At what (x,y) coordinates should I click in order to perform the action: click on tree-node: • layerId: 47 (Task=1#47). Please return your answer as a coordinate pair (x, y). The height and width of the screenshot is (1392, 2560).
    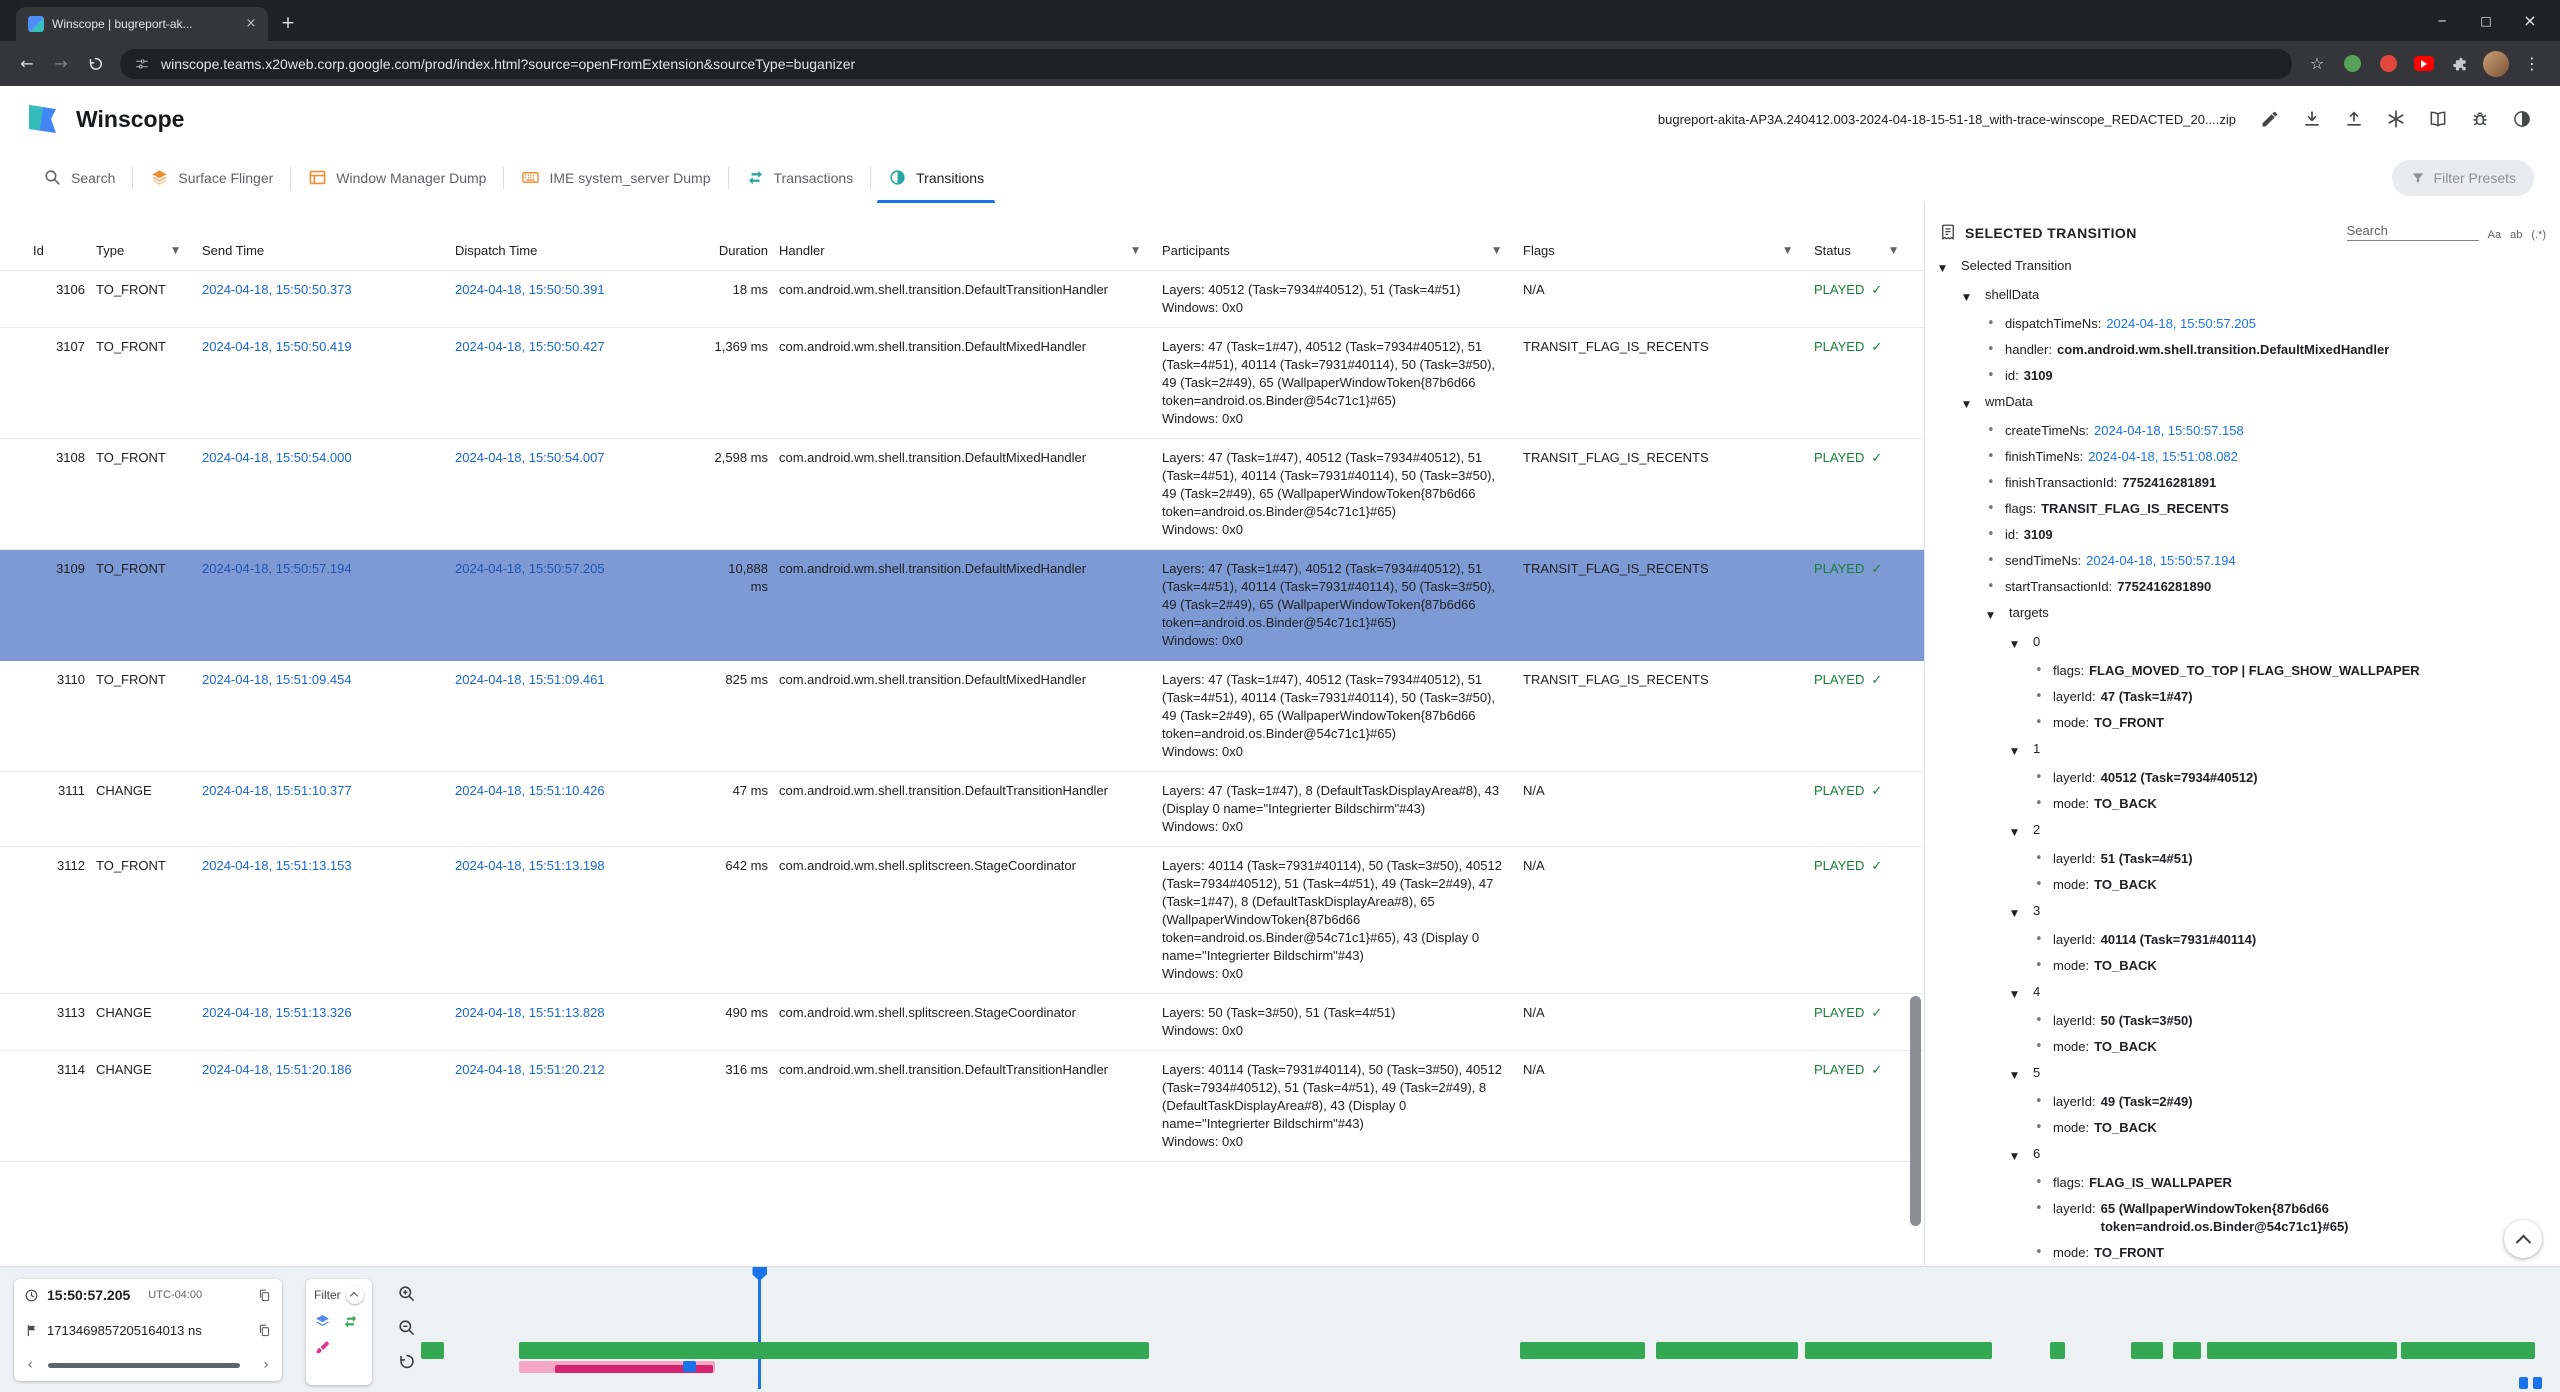
    Looking at the image, I should click on (2241, 697).